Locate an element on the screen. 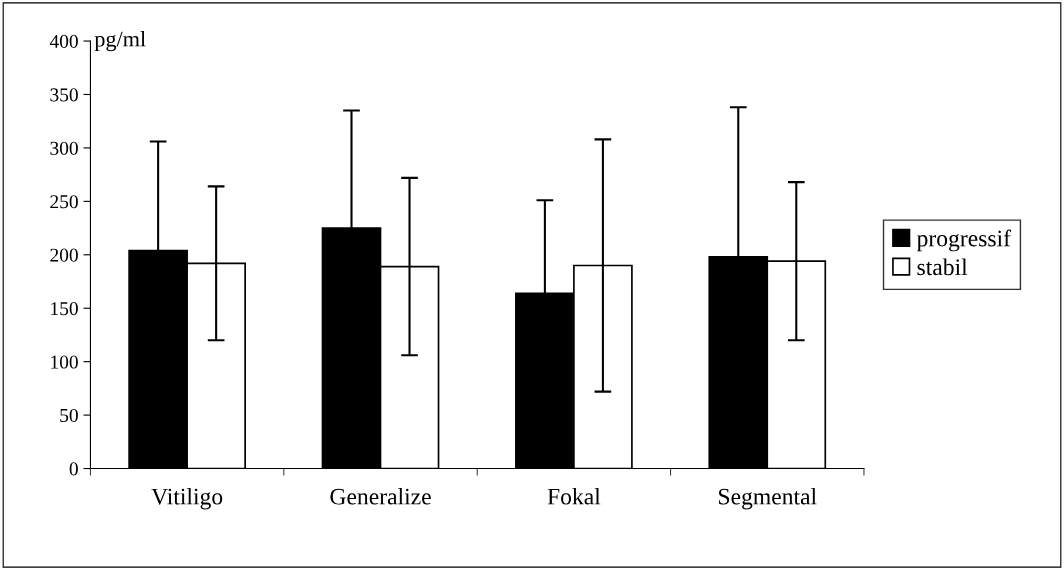  x-tick-label: Vitiligo is located at coordinates (187, 498).